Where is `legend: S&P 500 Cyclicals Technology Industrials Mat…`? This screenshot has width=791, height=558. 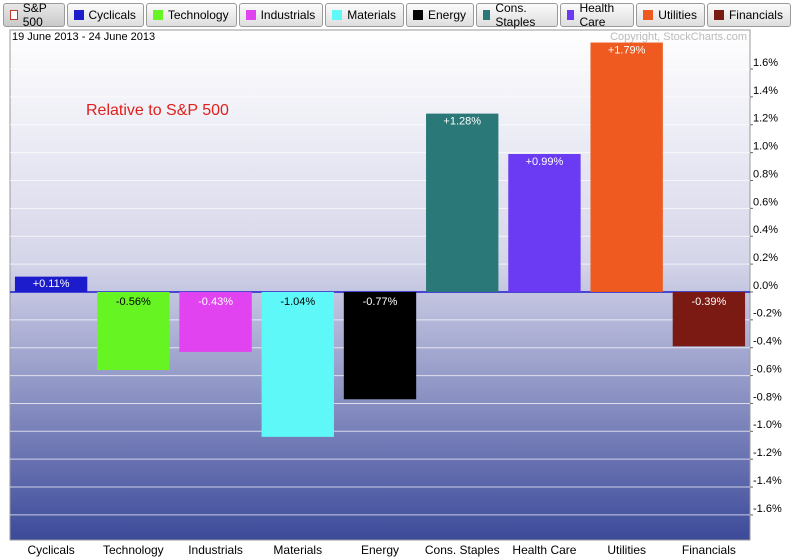
legend: S&P 500 Cyclicals Technology Industrials Mat… is located at coordinates (397, 15).